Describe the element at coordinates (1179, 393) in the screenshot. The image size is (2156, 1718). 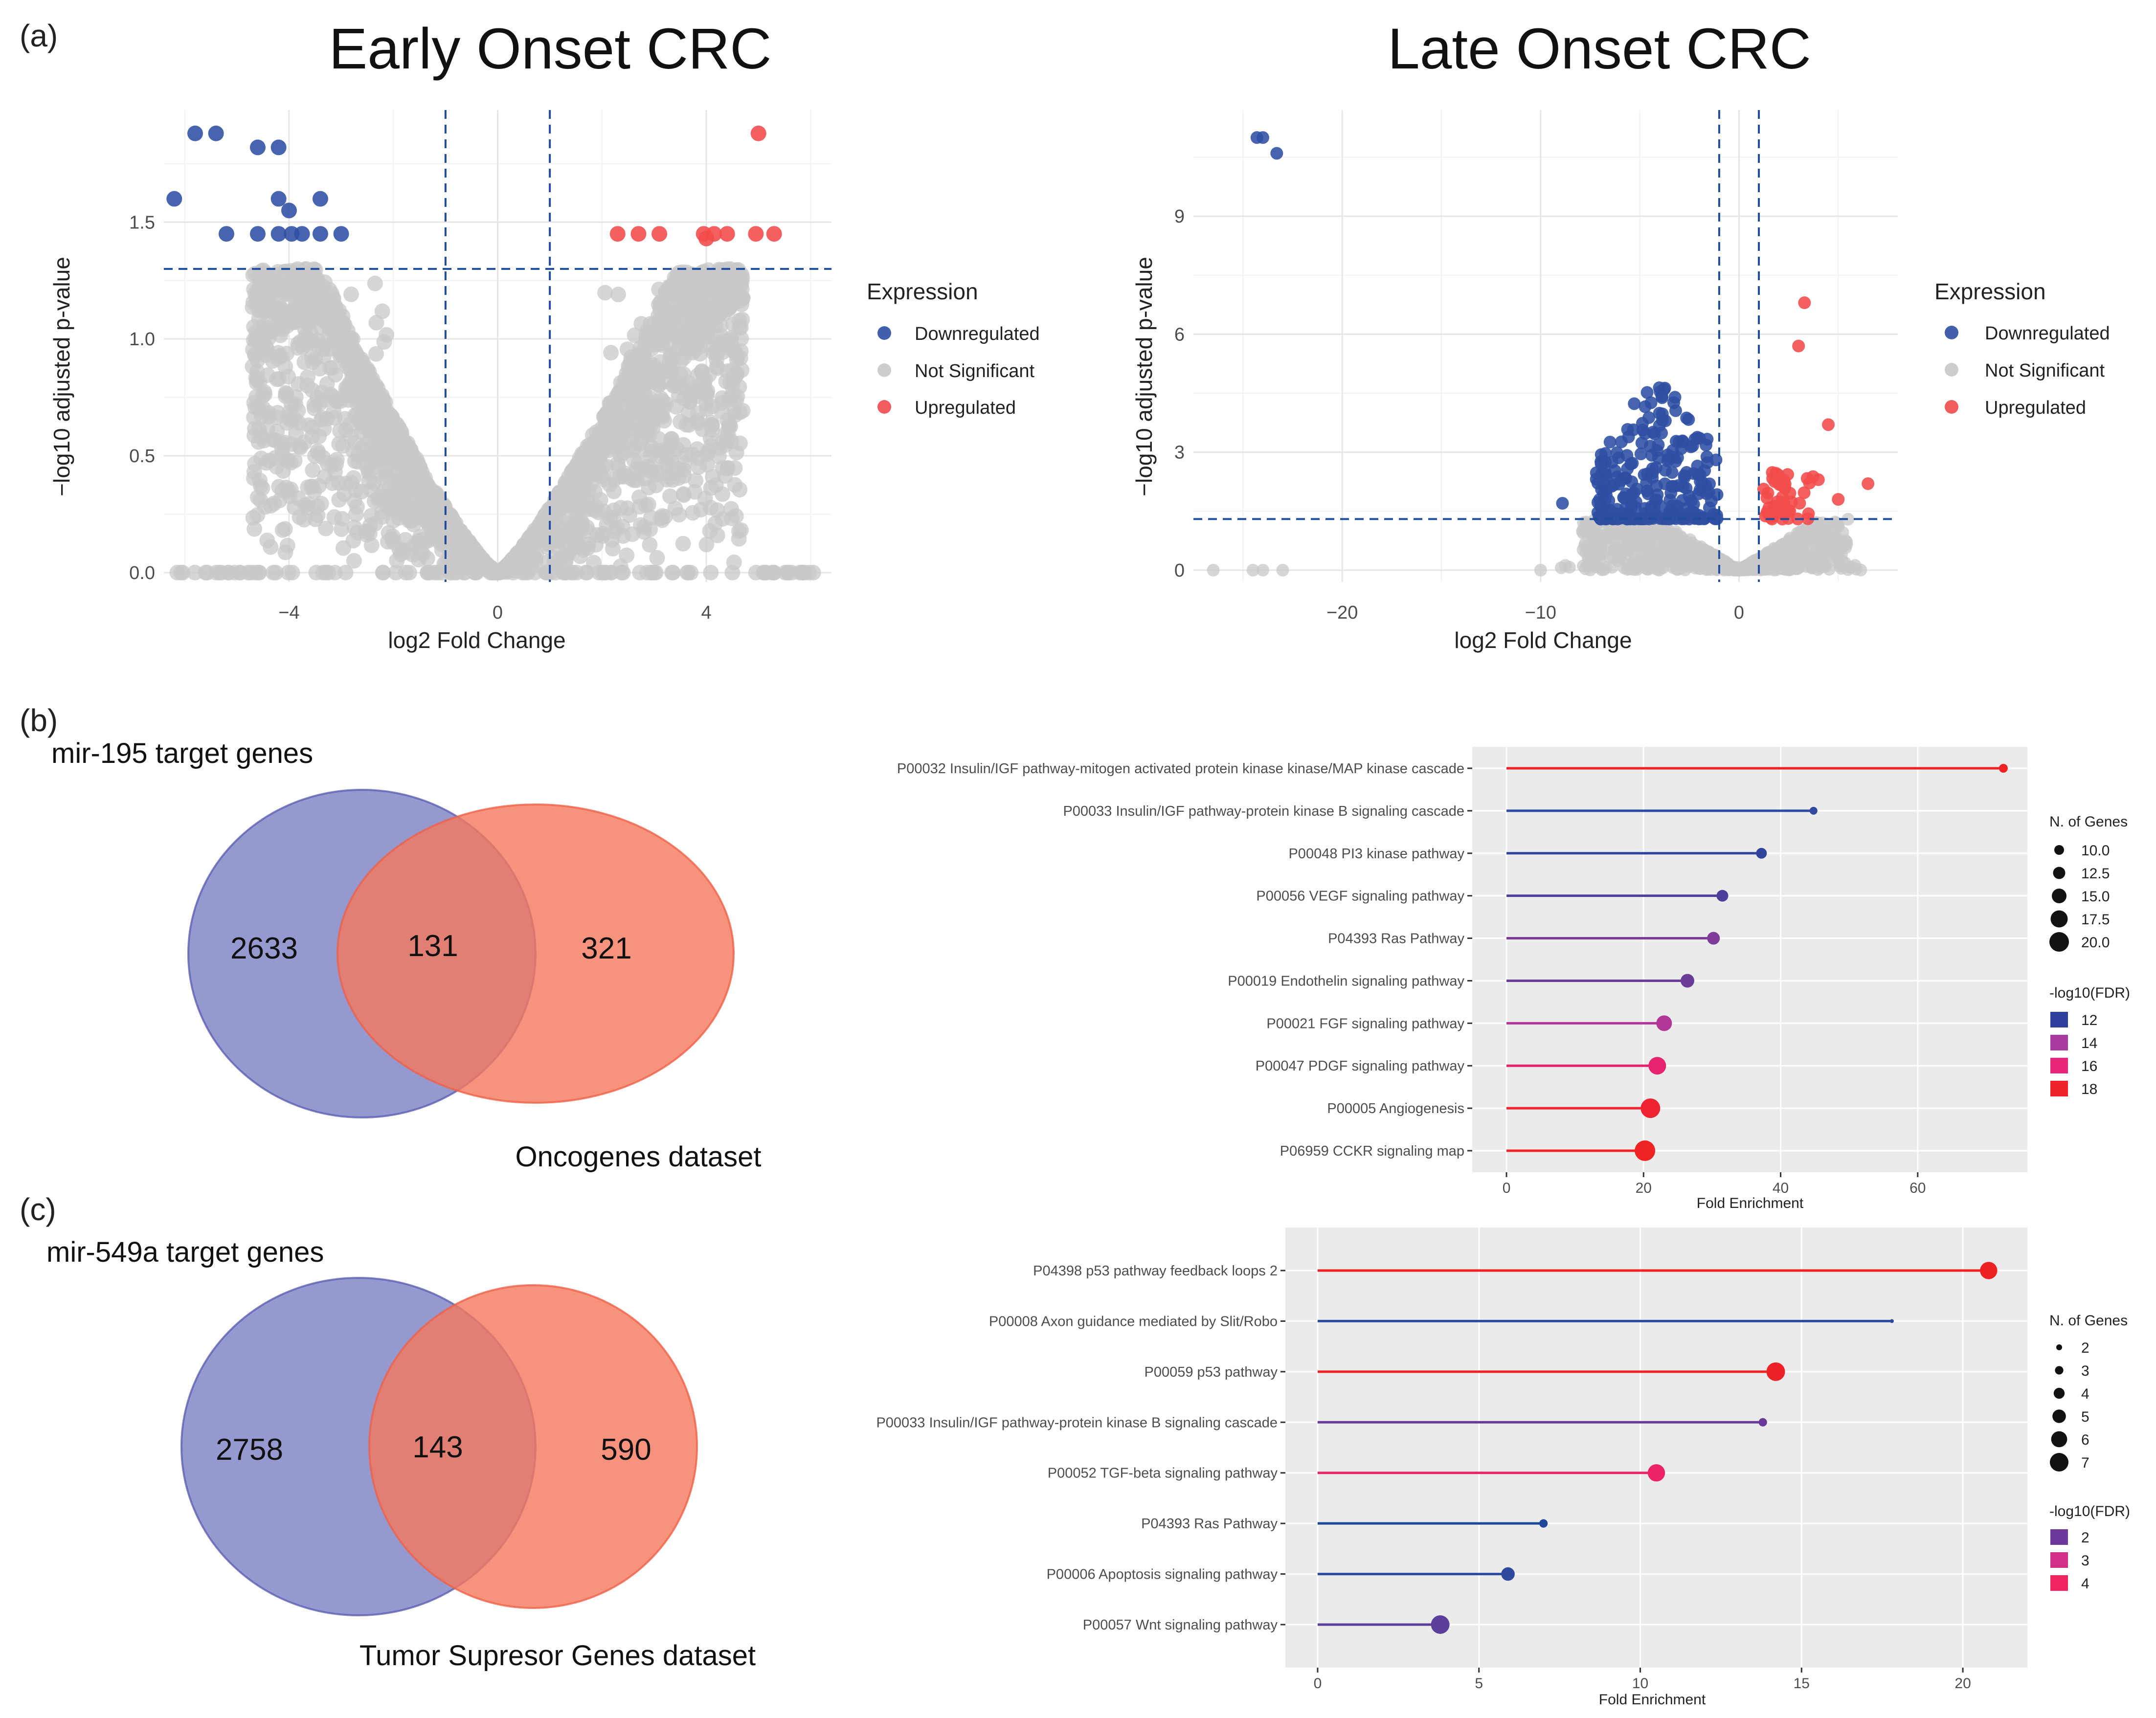
I see `y-axis-ticks: 0 3 6 9` at that location.